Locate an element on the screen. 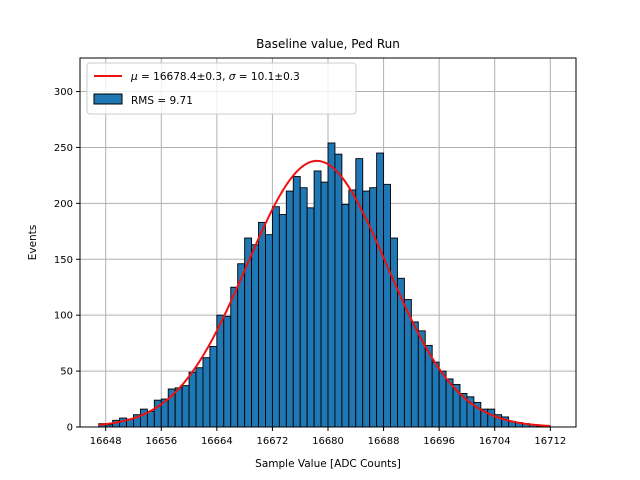 The image size is (640, 480). x-tick-label: 16672 is located at coordinates (273, 441).